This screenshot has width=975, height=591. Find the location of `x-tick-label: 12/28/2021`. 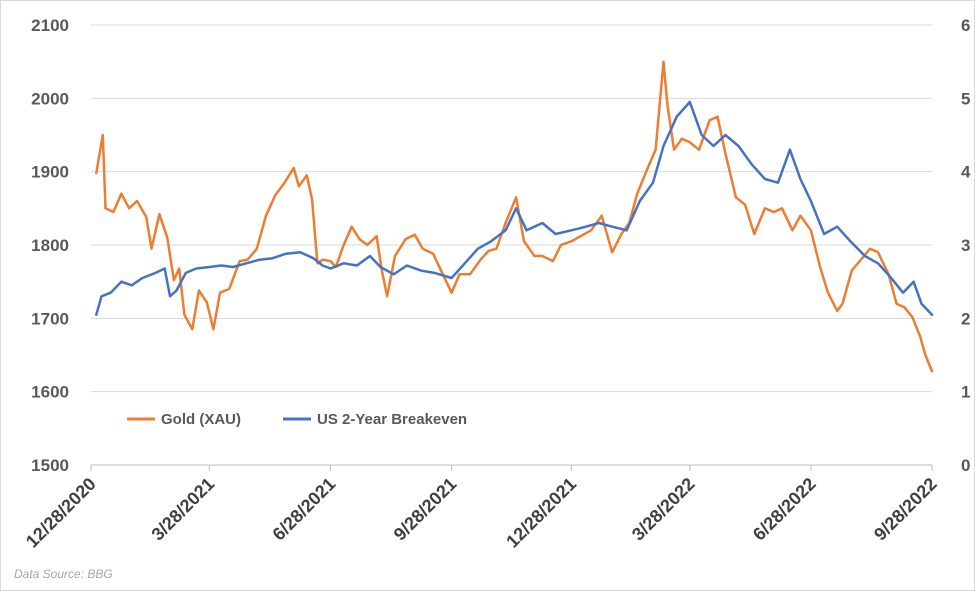

x-tick-label: 12/28/2021 is located at coordinates (541, 513).